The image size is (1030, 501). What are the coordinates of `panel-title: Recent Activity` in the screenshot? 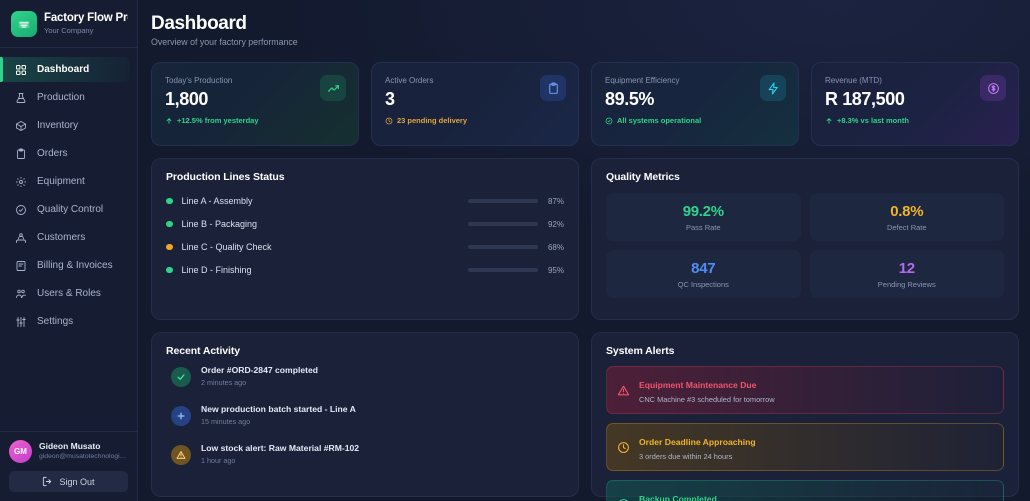 It's located at (203, 351).